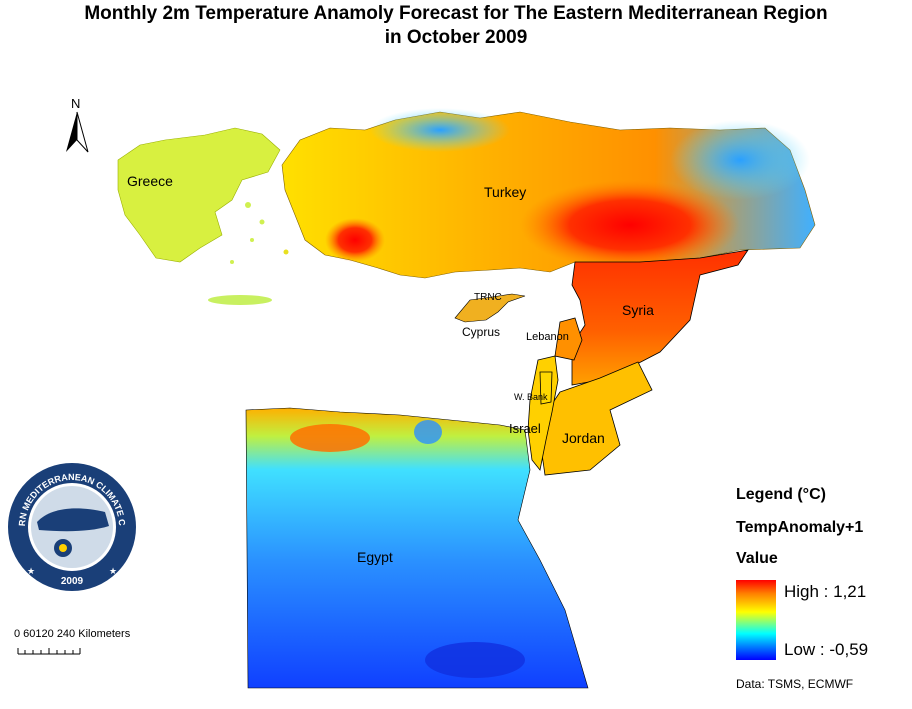 The width and height of the screenshot is (912, 709). I want to click on cyprus-island, so click(490, 308).